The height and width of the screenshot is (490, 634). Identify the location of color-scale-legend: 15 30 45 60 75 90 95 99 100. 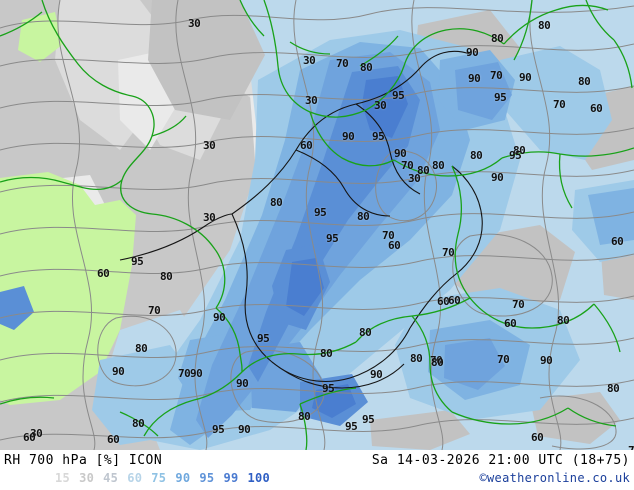
(167, 478).